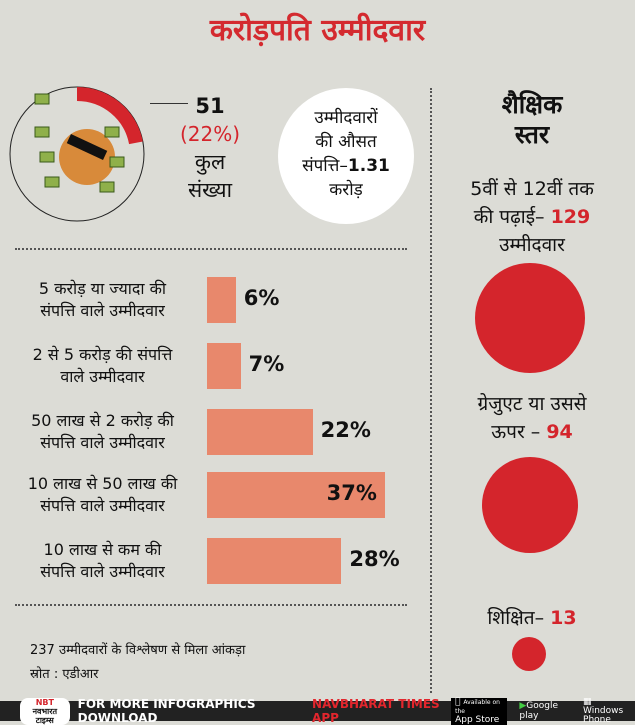  Describe the element at coordinates (477, 717) in the screenshot. I see `appstore-label: App Store` at that location.